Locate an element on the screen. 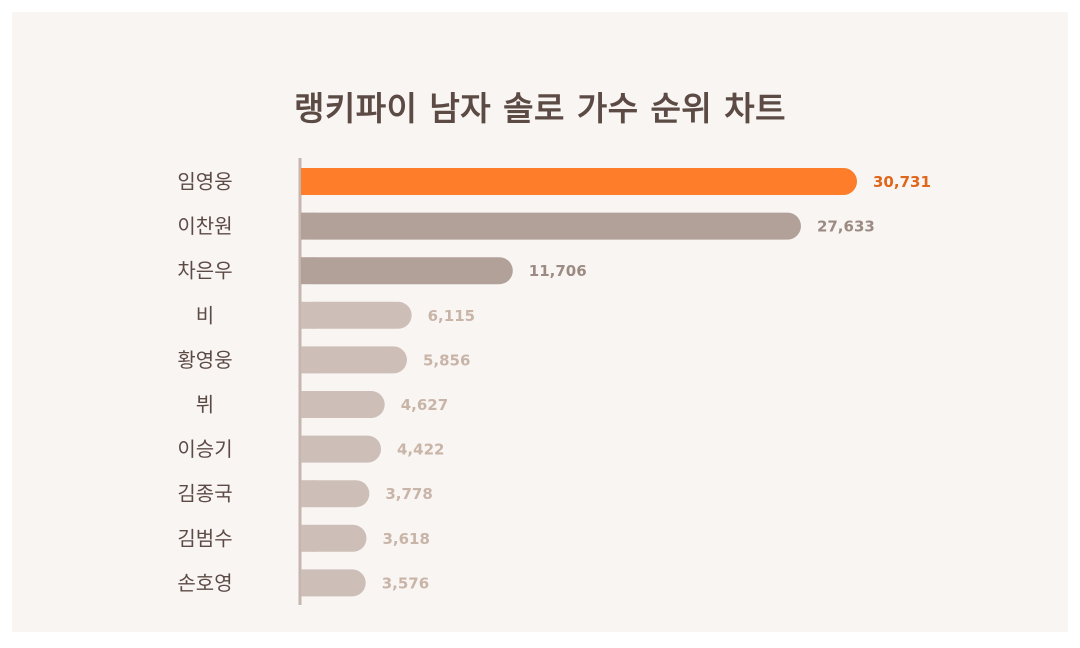  value-label: 11,706 is located at coordinates (558, 271).